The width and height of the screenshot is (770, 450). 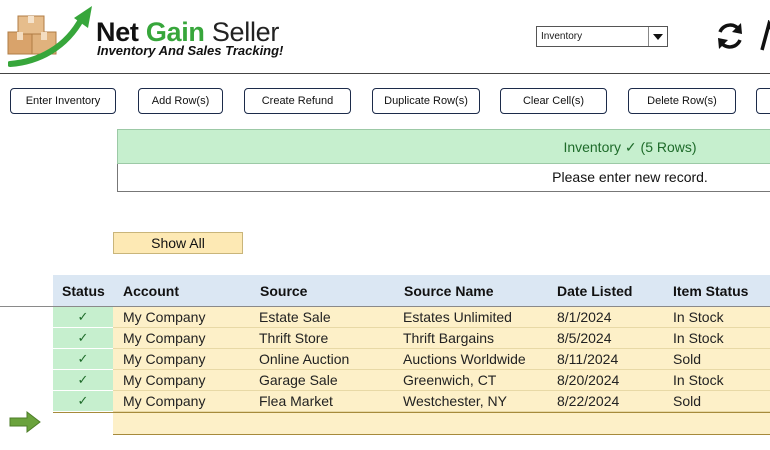 I want to click on chevron-down-icon, so click(x=657, y=36).